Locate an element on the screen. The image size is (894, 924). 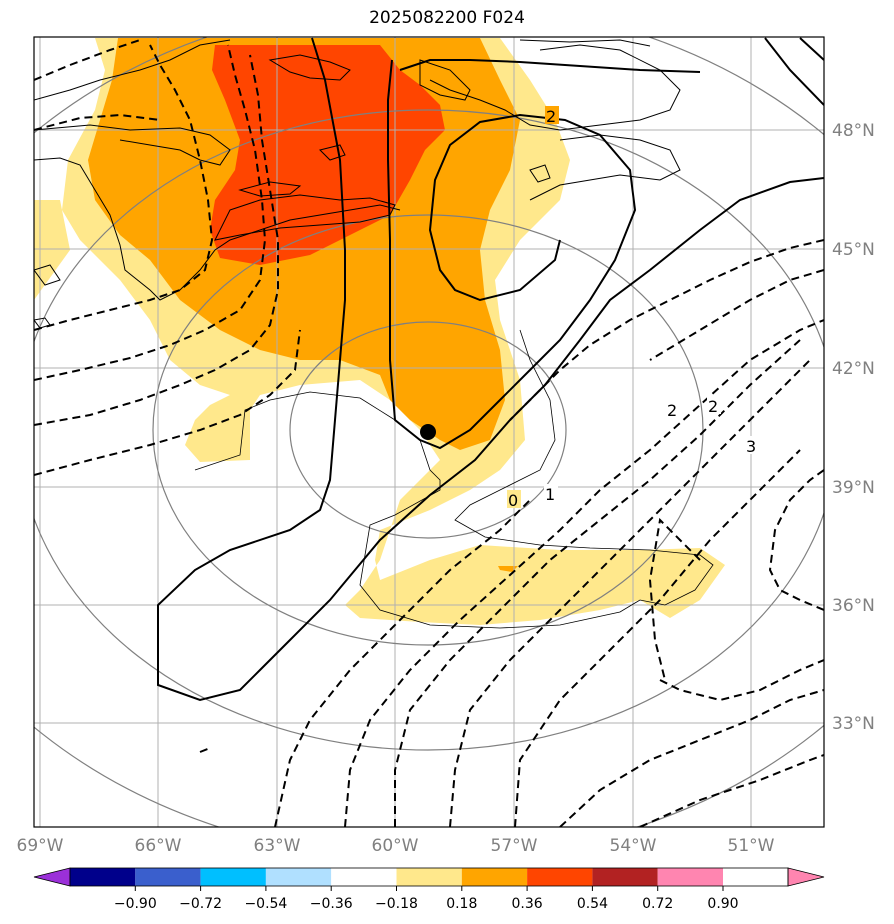
lon-label: 63°W is located at coordinates (277, 846).